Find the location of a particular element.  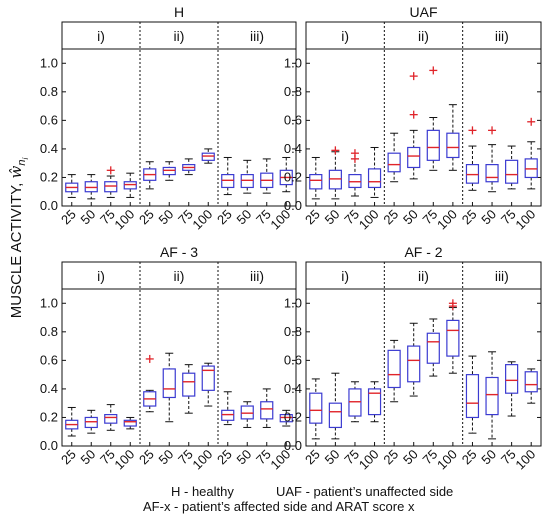

panel-title: UAF is located at coordinates (424, 12).